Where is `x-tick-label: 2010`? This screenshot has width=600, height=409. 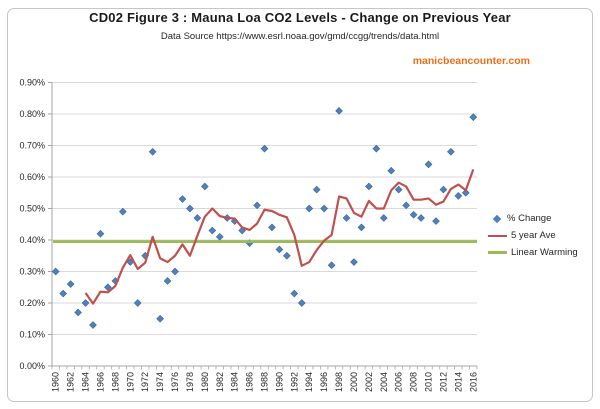 x-tick-label: 2010 is located at coordinates (429, 382).